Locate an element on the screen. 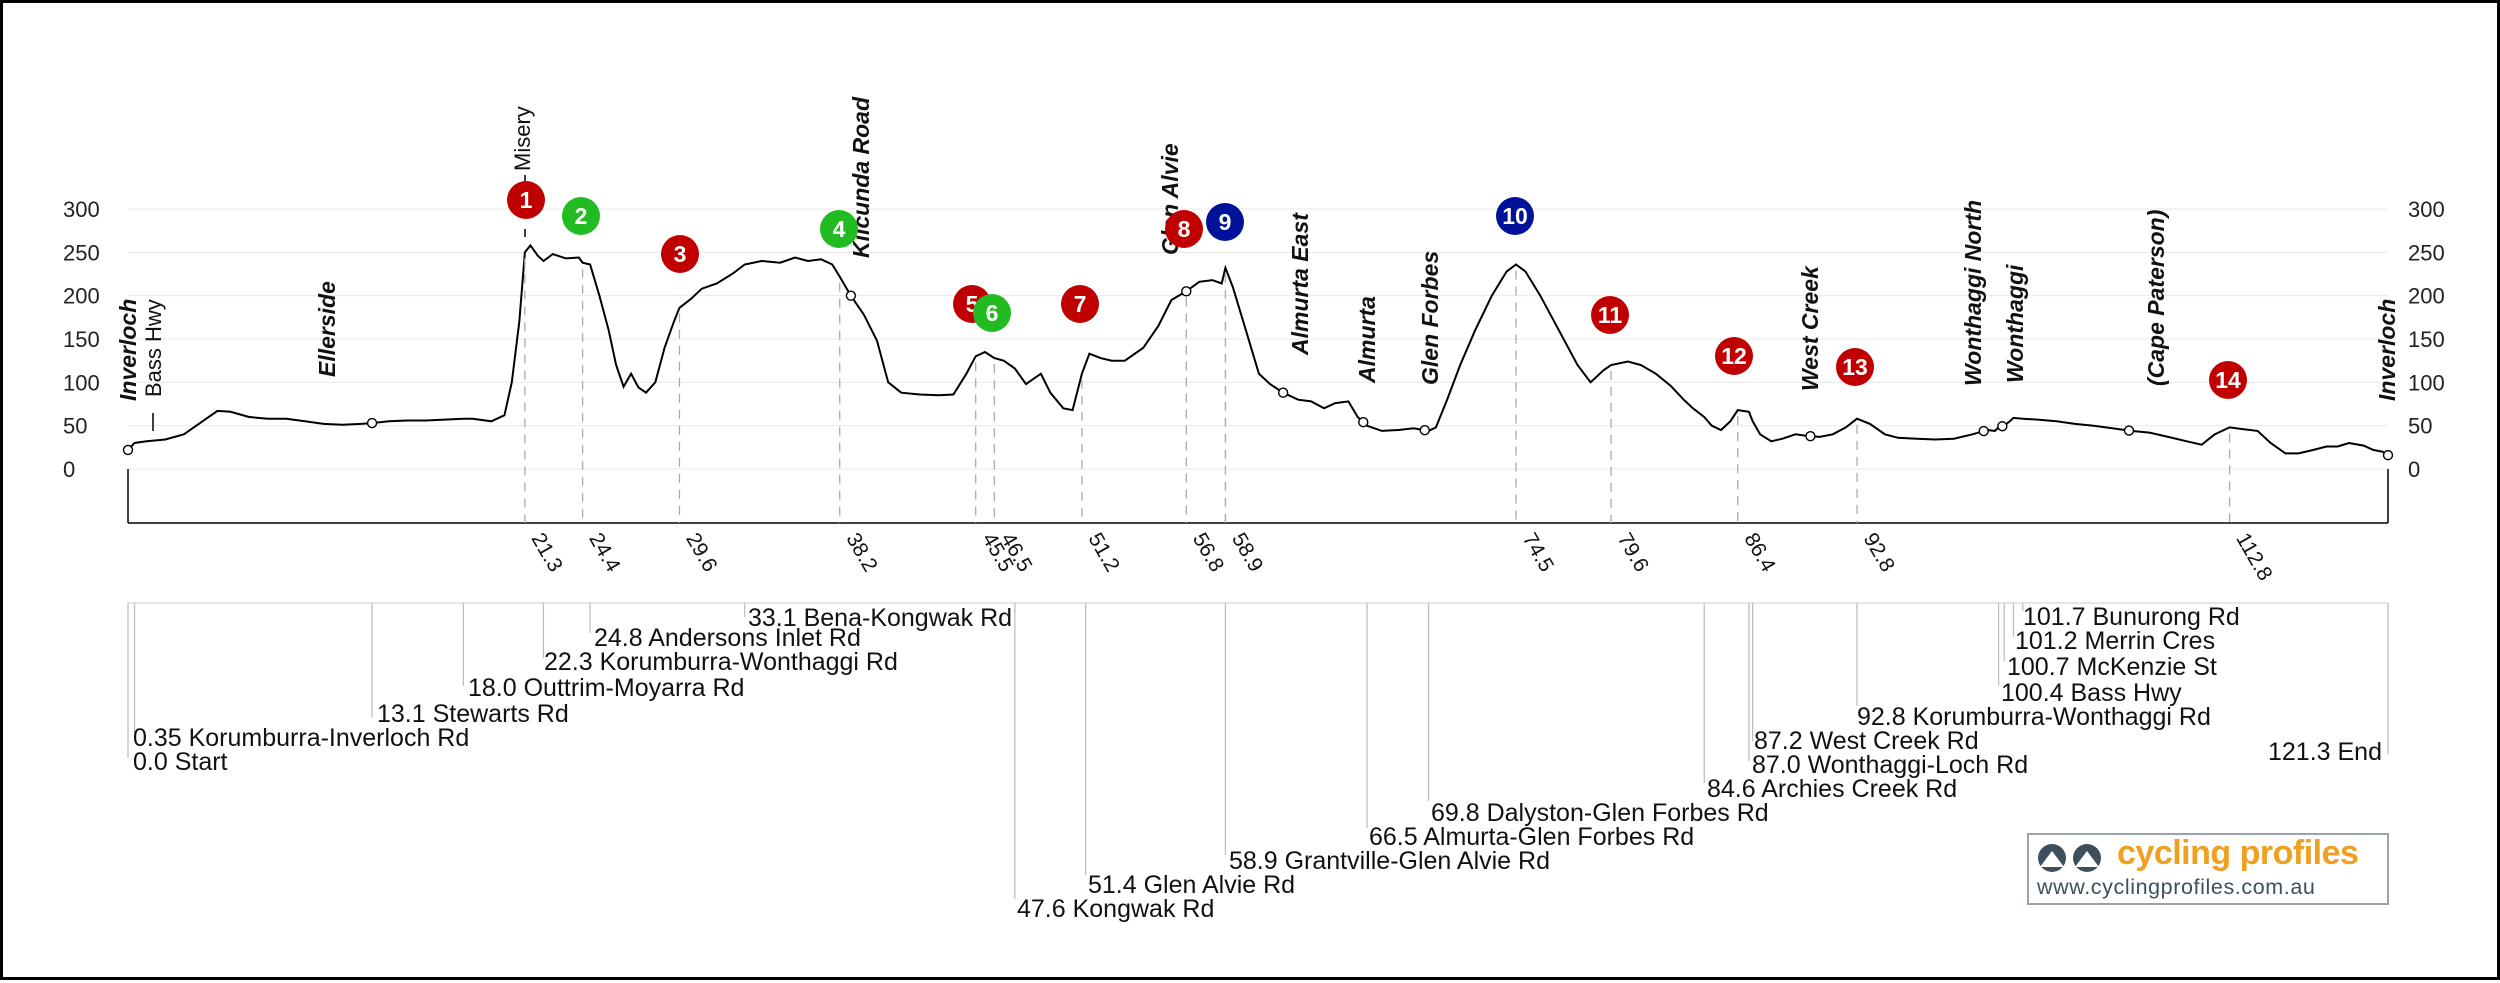 The height and width of the screenshot is (983, 2500). place-label: Wonthaggi is located at coordinates (2015, 323).